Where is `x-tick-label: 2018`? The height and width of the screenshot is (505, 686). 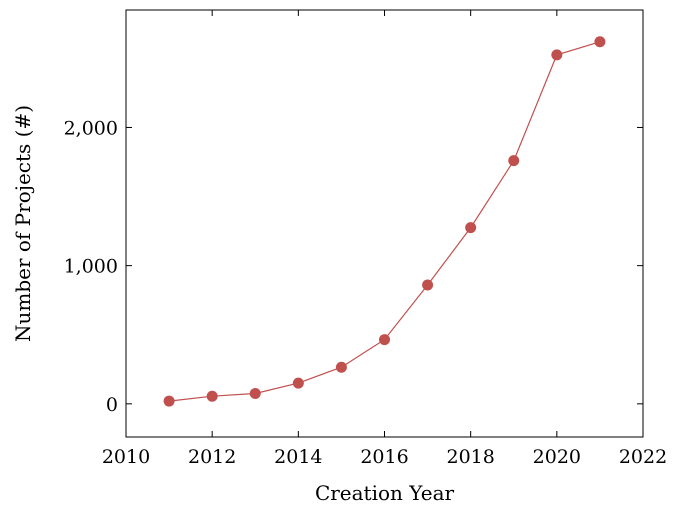 x-tick-label: 2018 is located at coordinates (470, 457).